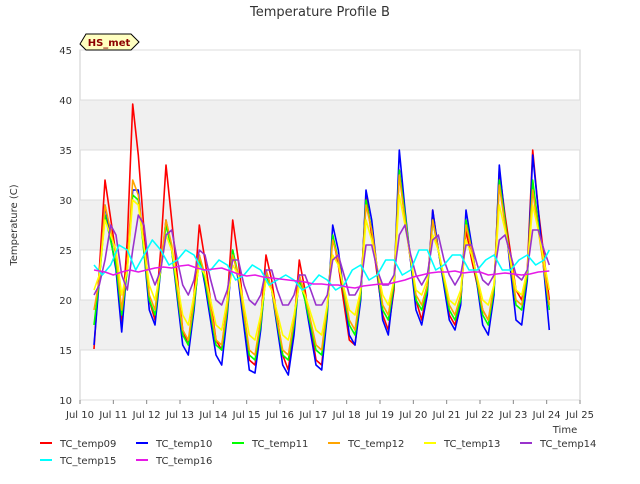  What do you see at coordinates (65, 251) in the screenshot?
I see `y-tick-label: 25` at bounding box center [65, 251].